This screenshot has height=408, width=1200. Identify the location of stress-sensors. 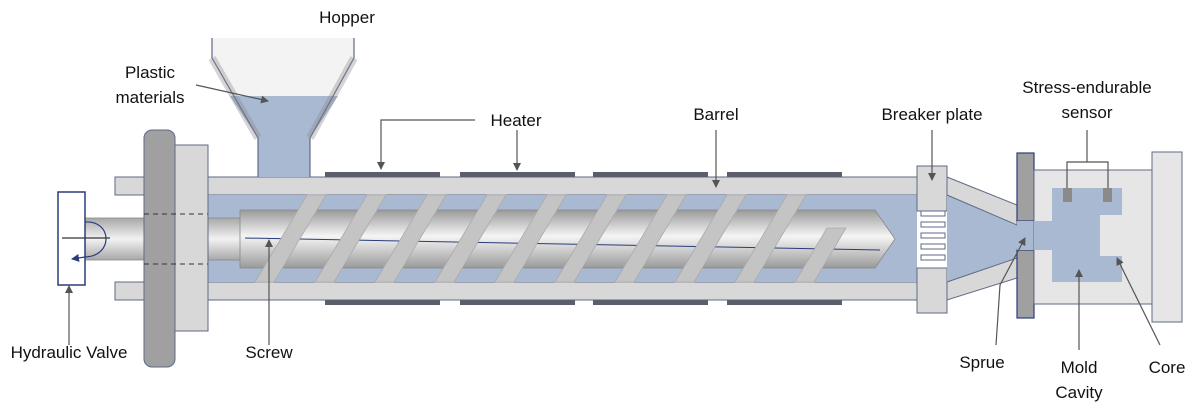
(1087, 166).